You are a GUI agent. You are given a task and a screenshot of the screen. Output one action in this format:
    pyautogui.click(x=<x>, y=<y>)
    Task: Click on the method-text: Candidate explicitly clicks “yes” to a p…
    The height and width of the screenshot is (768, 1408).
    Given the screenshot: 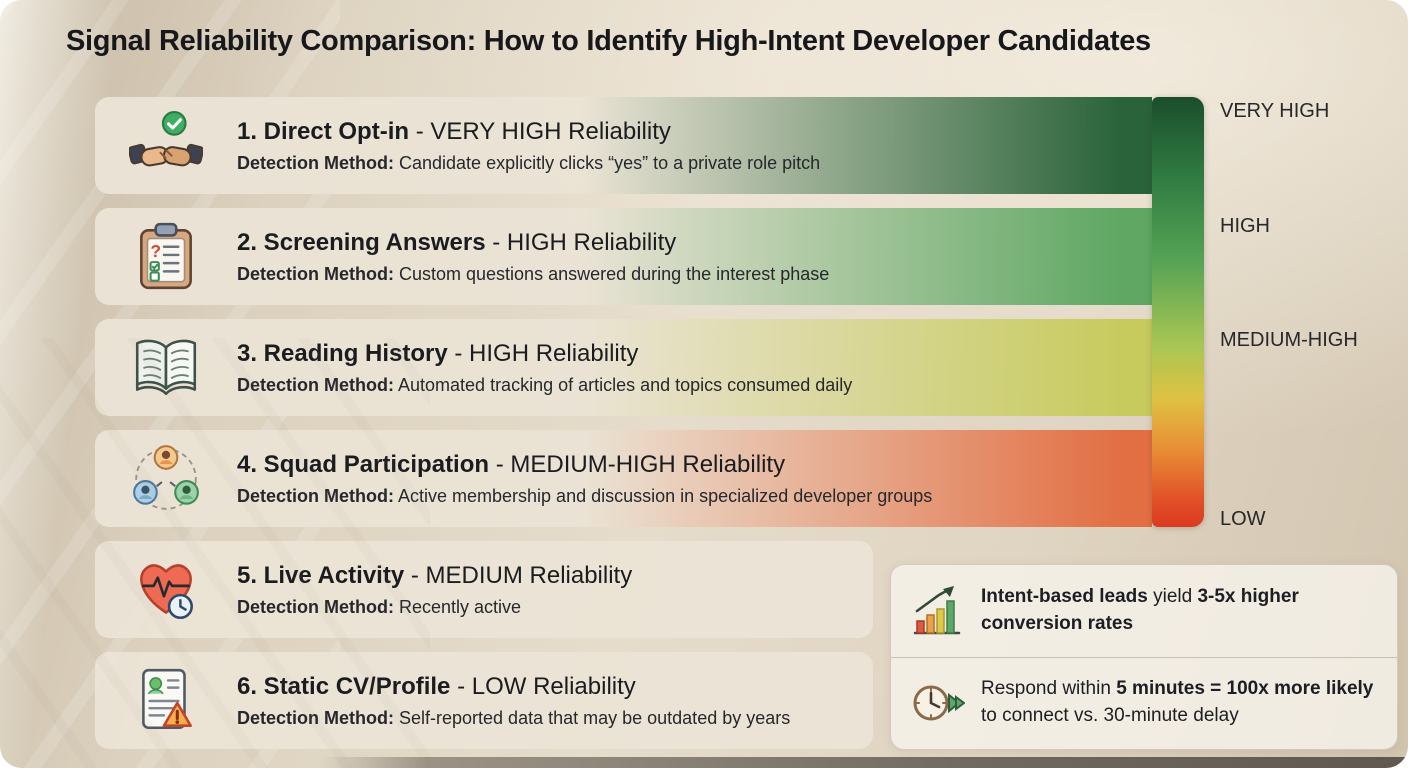 What is the action you would take?
    pyautogui.click(x=607, y=162)
    